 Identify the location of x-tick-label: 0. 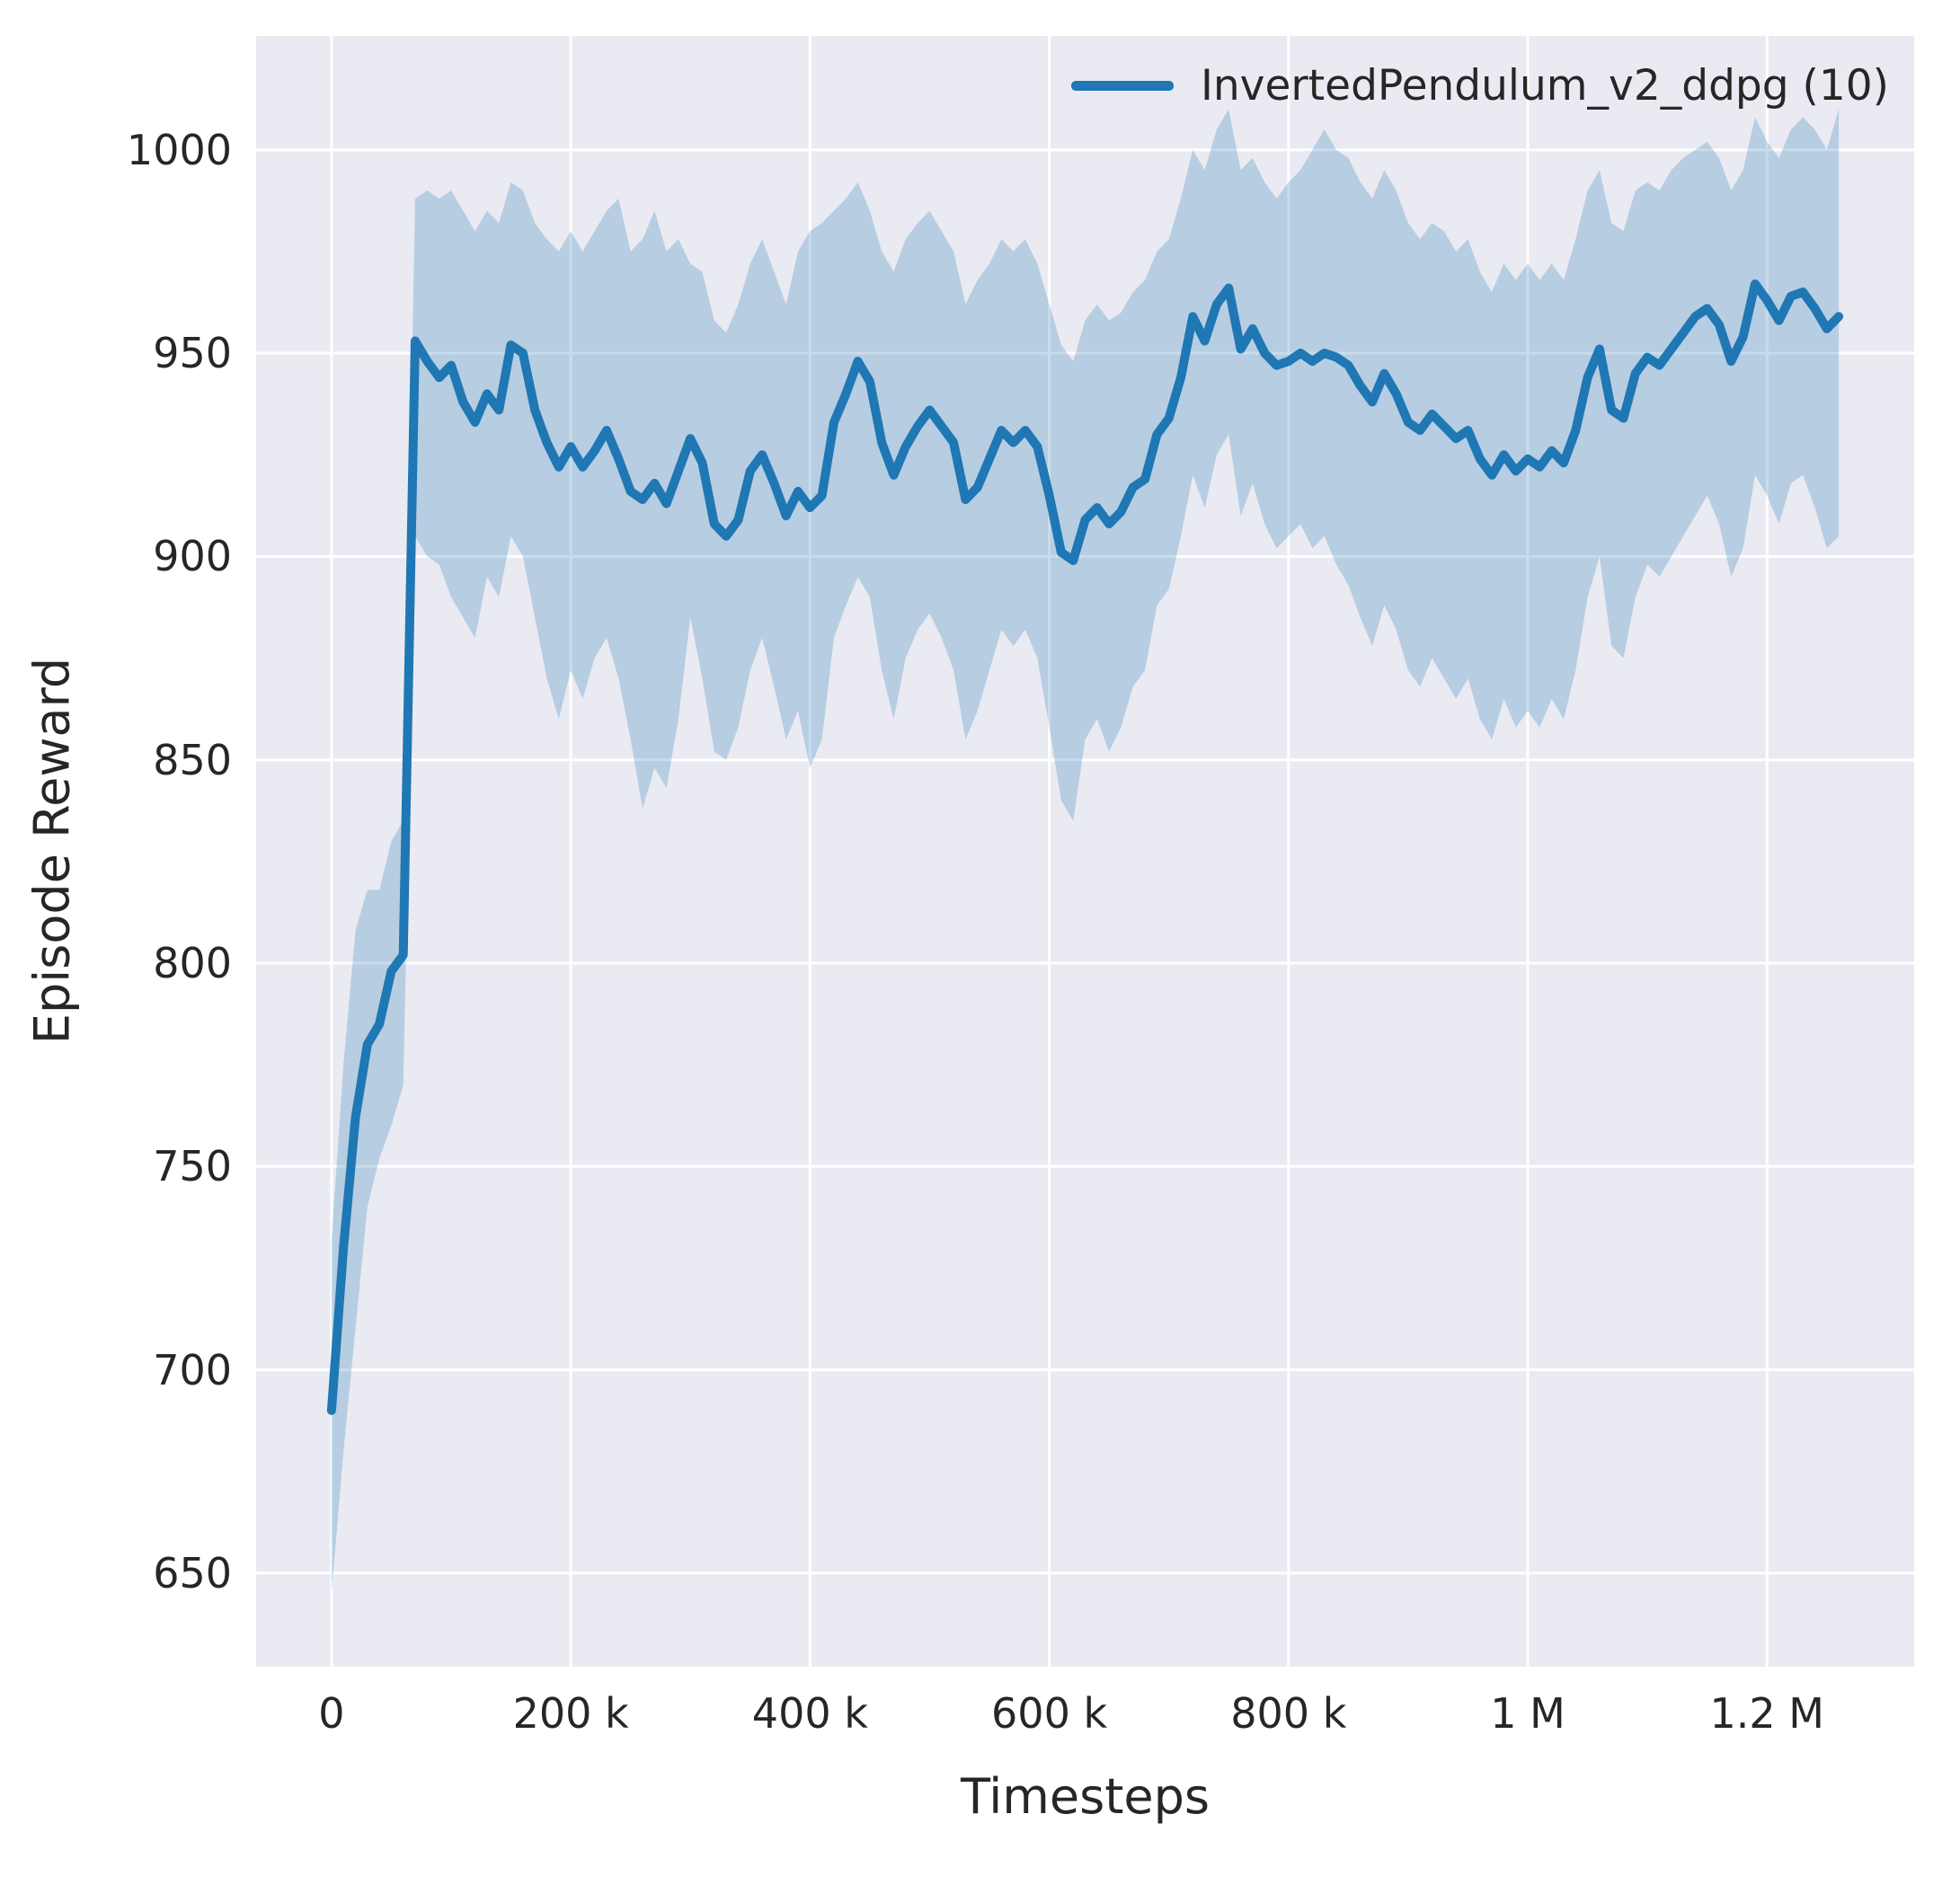
(331, 1713).